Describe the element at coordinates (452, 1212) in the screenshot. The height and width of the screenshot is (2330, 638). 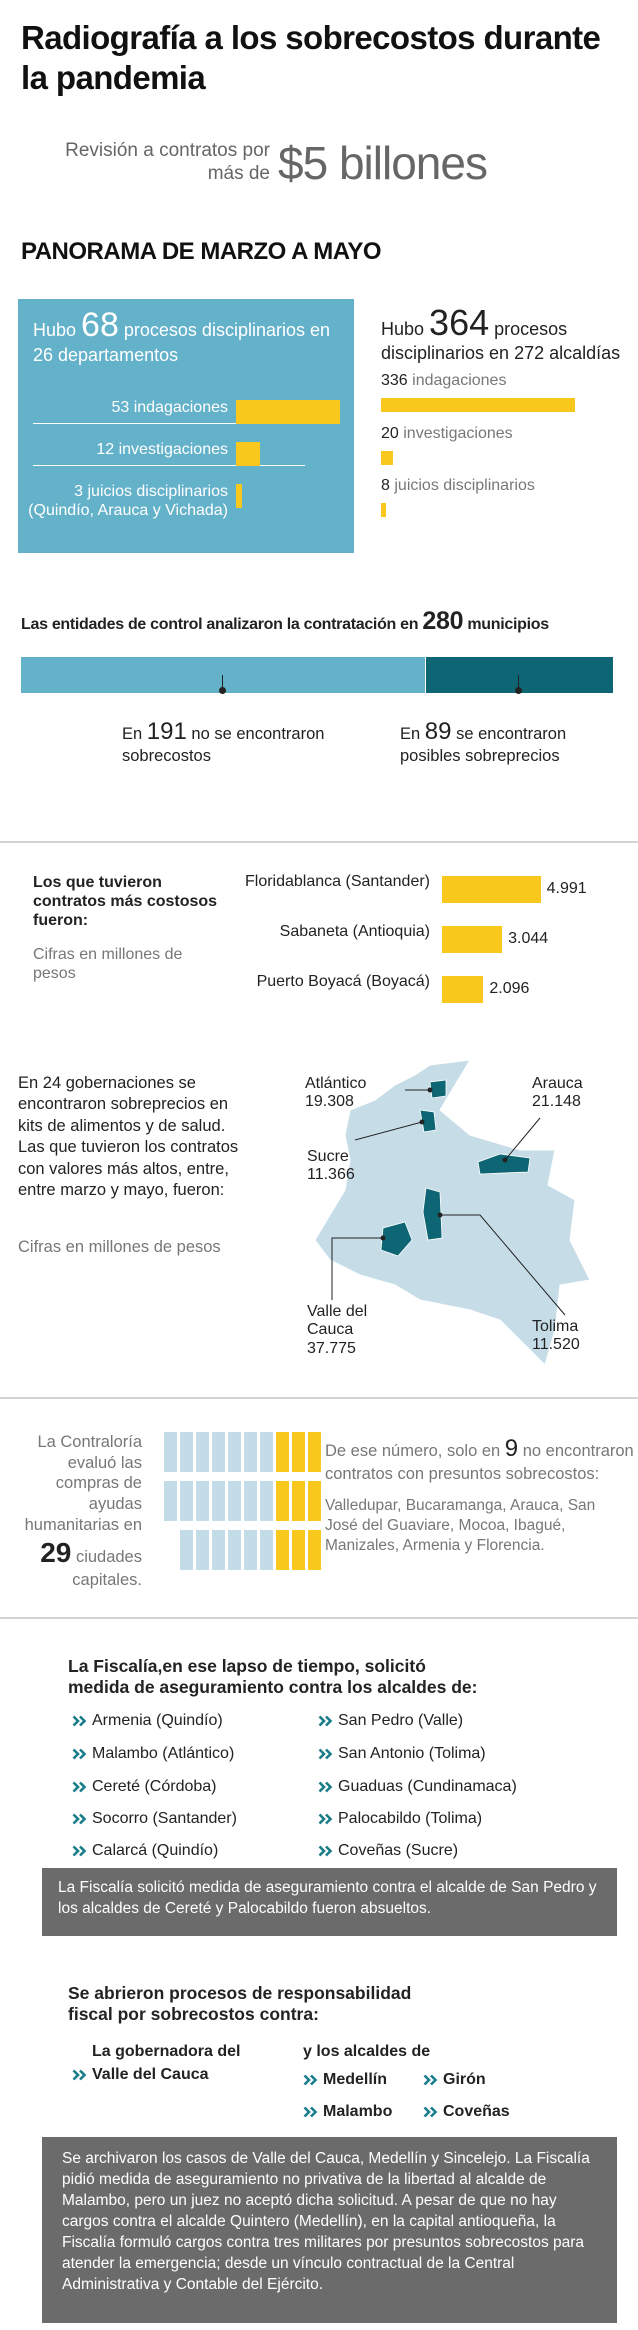
I see `country-outline` at that location.